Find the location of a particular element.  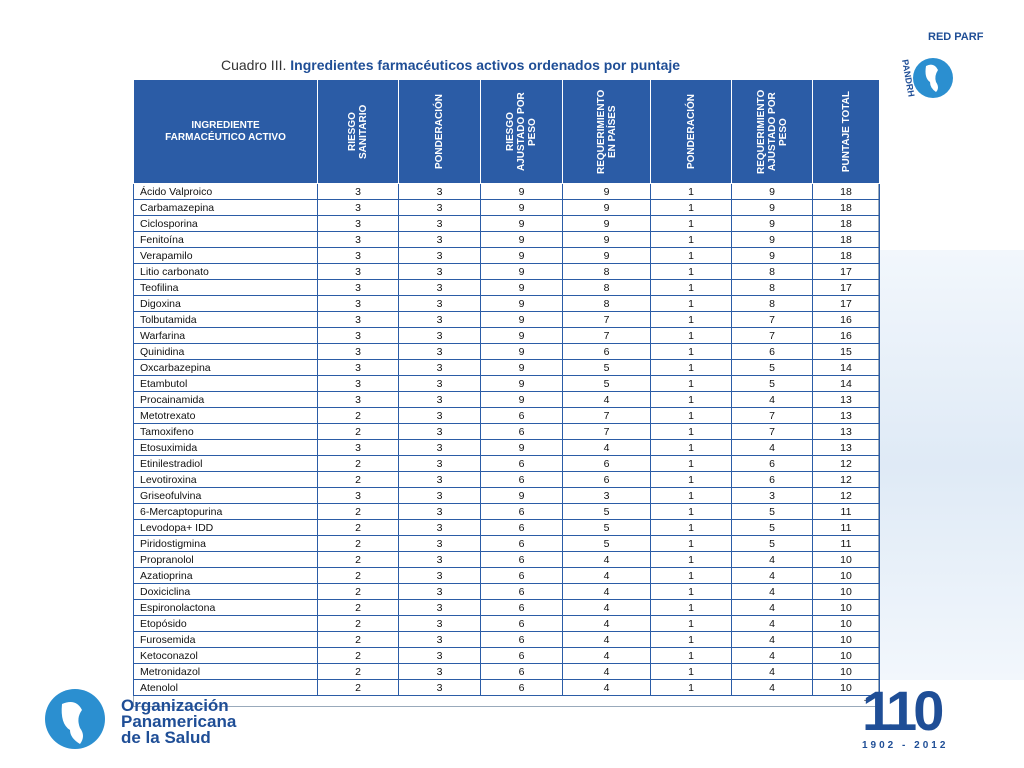

table-row: Furosemida 2 3 6 4 1 4 10 is located at coordinates (506, 639).